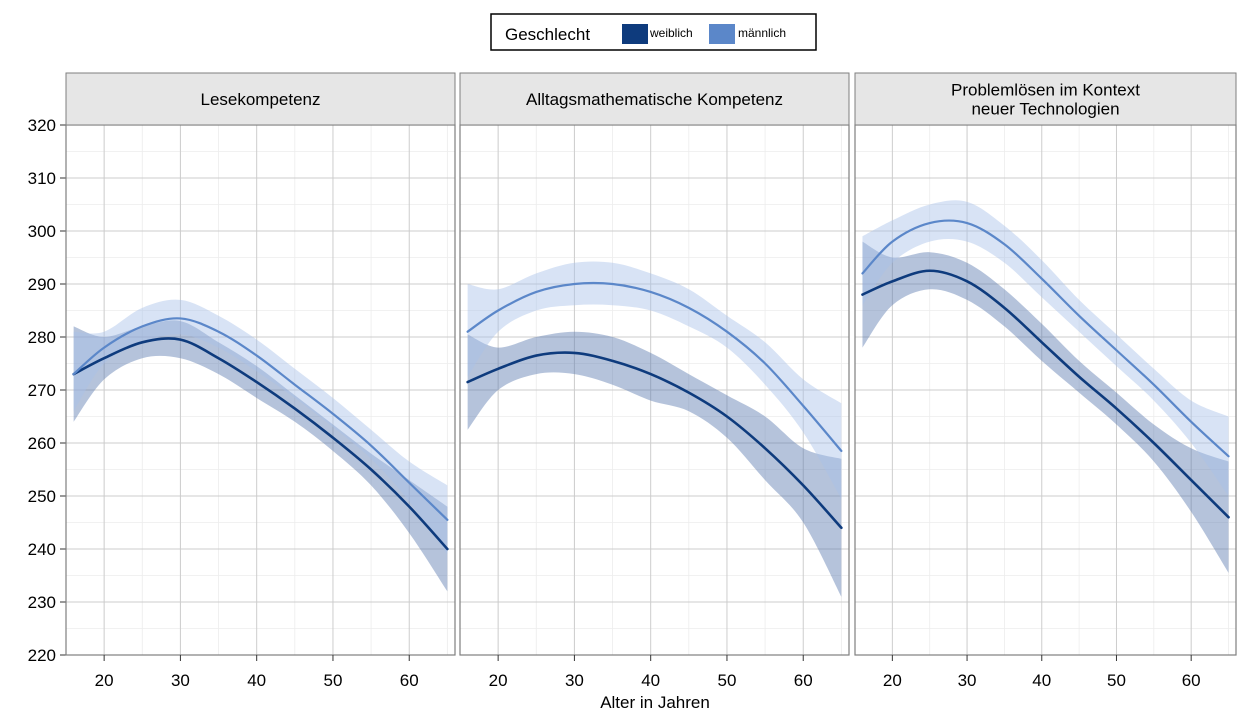 This screenshot has width=1239, height=713. I want to click on legend-label-maennlich: männlich, so click(762, 33).